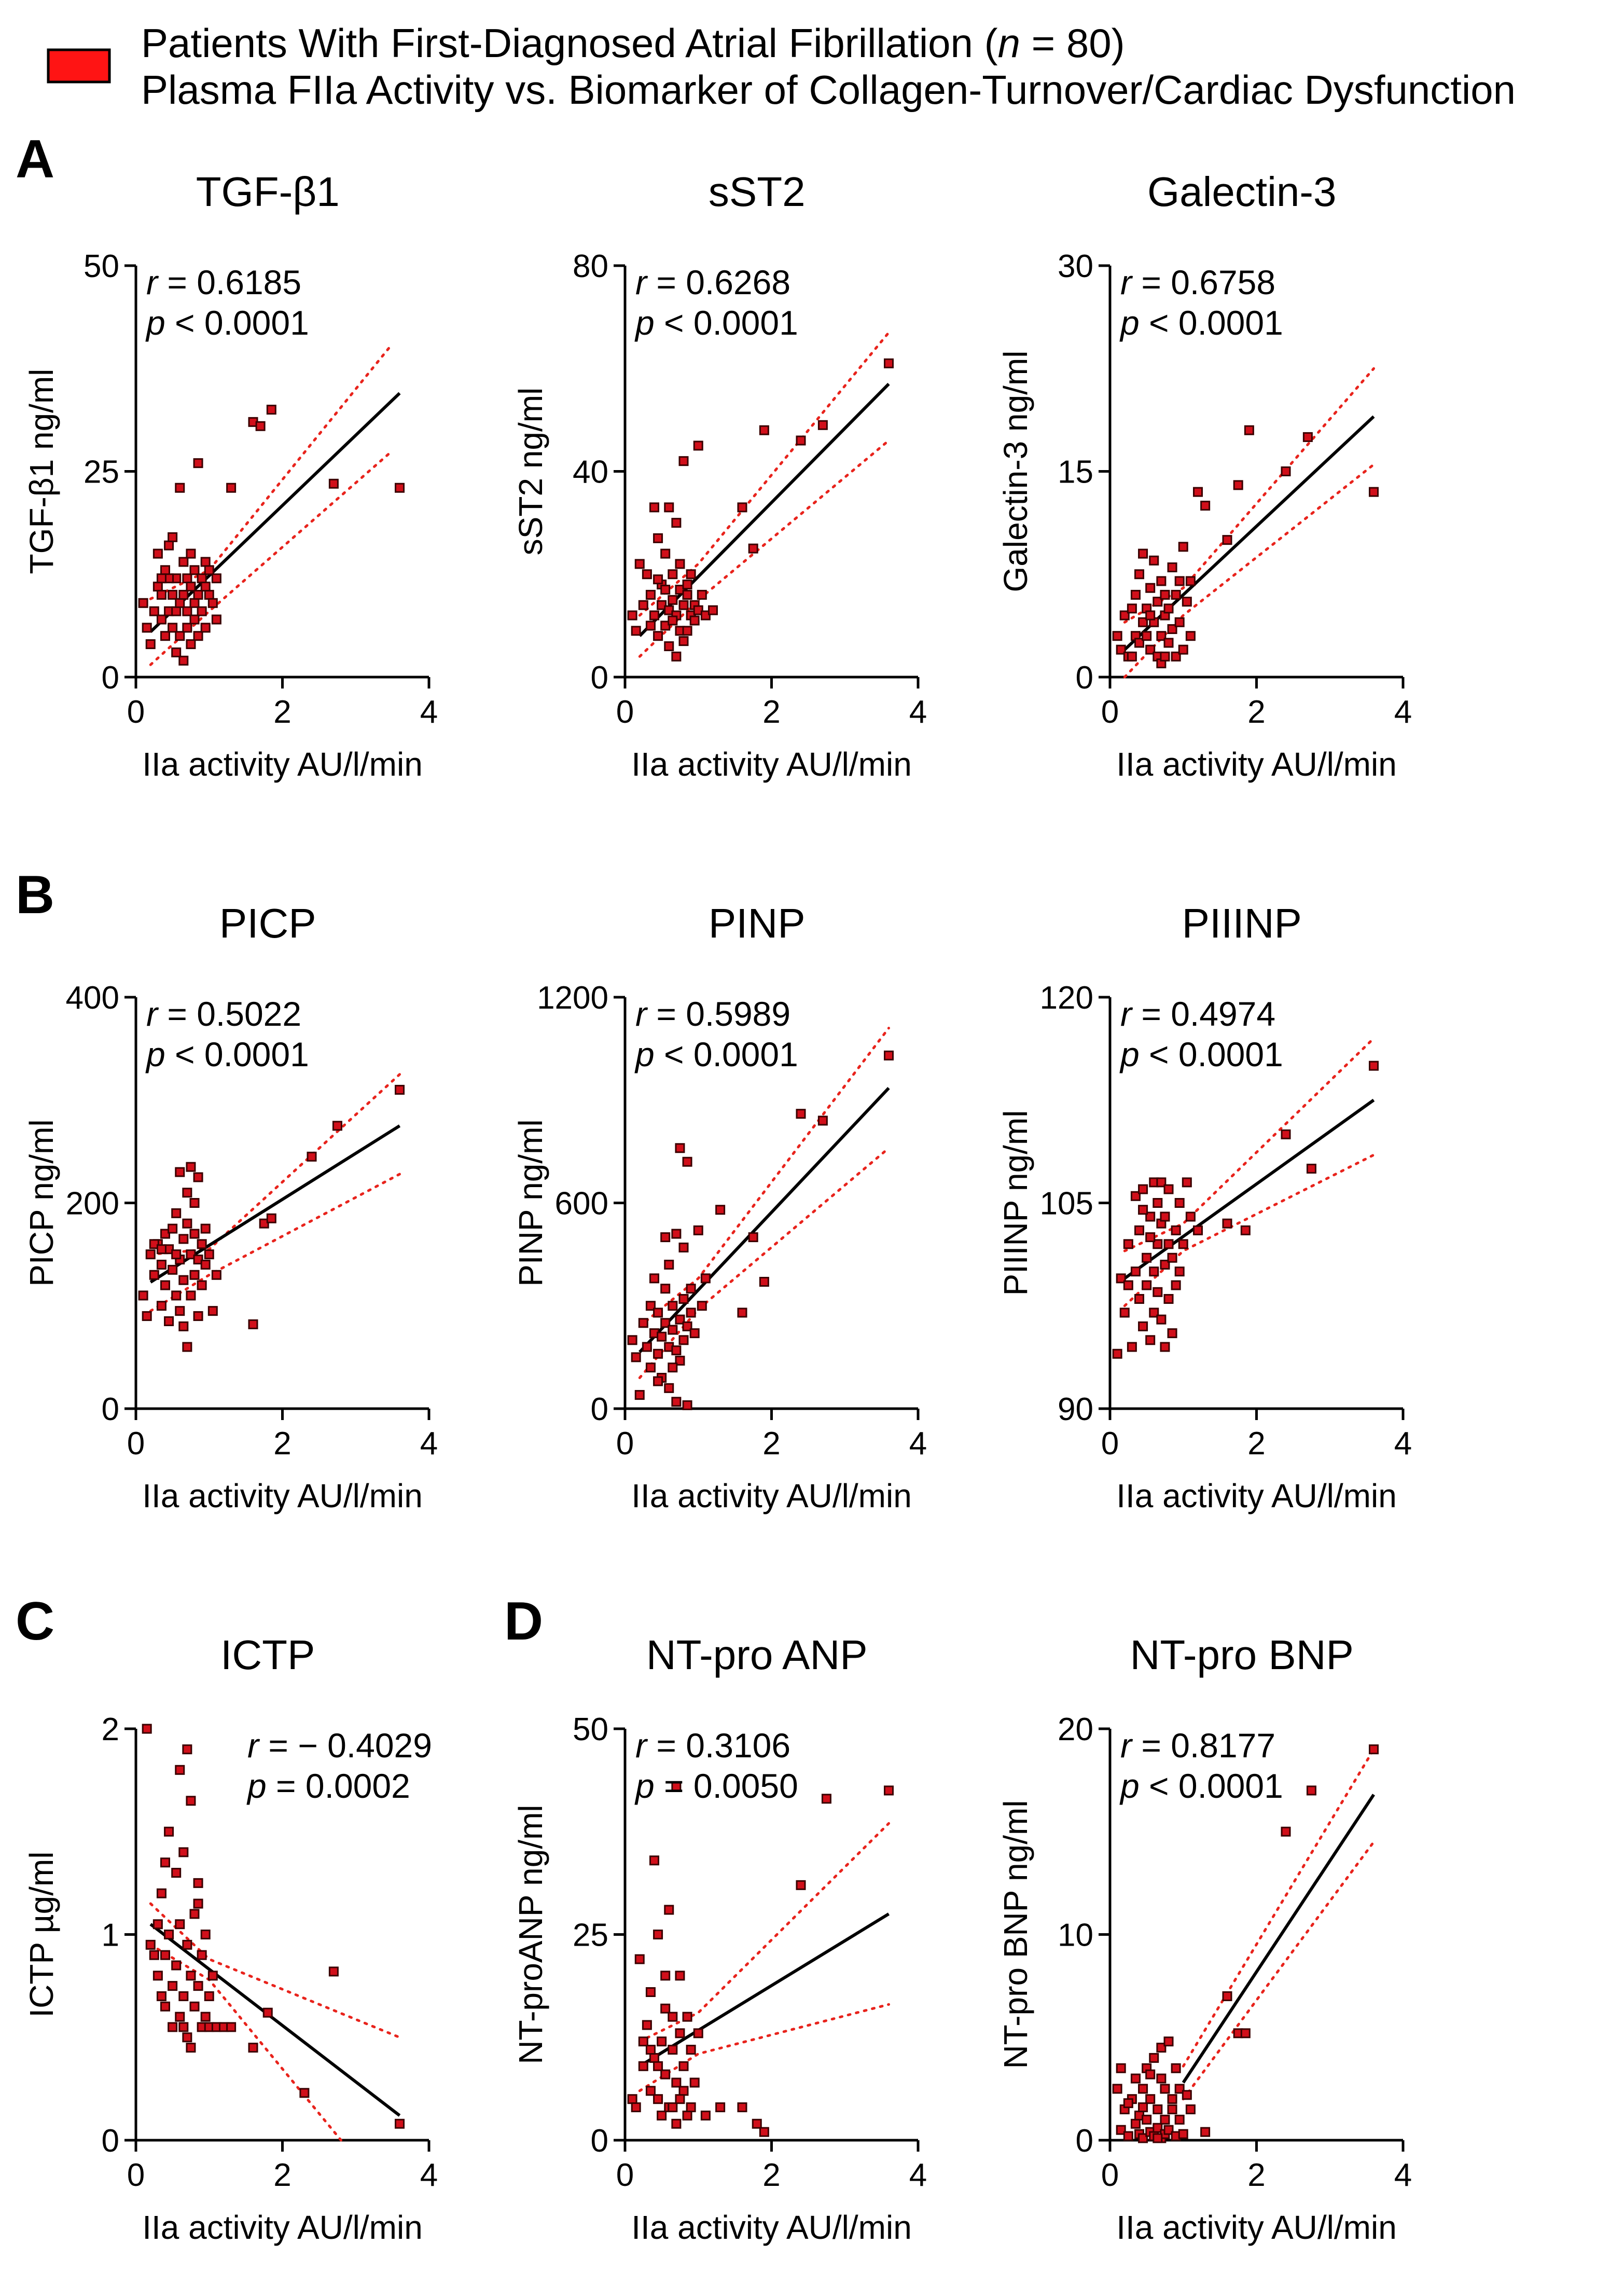 The width and height of the screenshot is (1624, 2272). I want to click on chart-8-ci-lower, so click(764, 2047).